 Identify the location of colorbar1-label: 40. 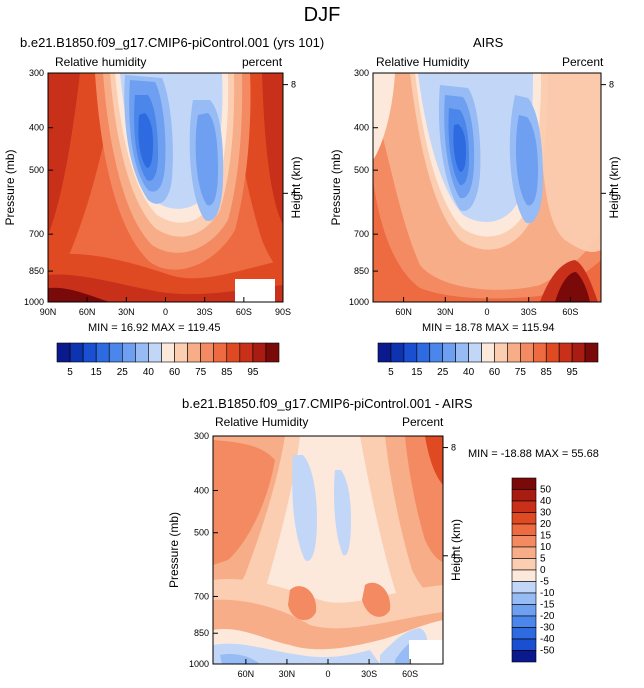
(149, 372).